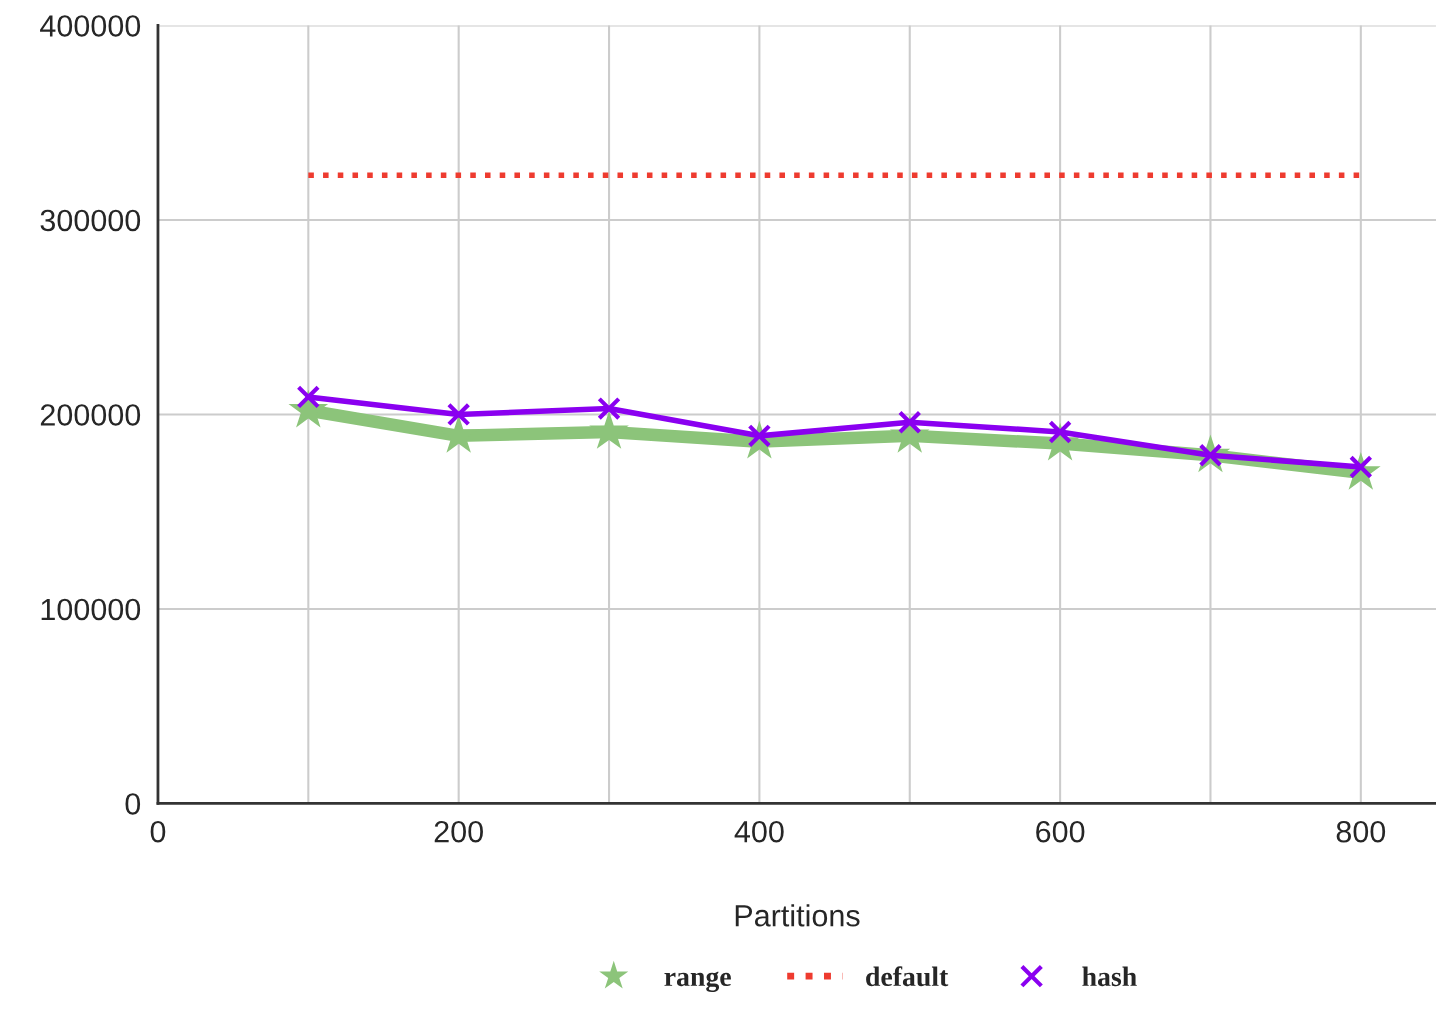  What do you see at coordinates (133, 804) in the screenshot?
I see `y-tick-label: 0` at bounding box center [133, 804].